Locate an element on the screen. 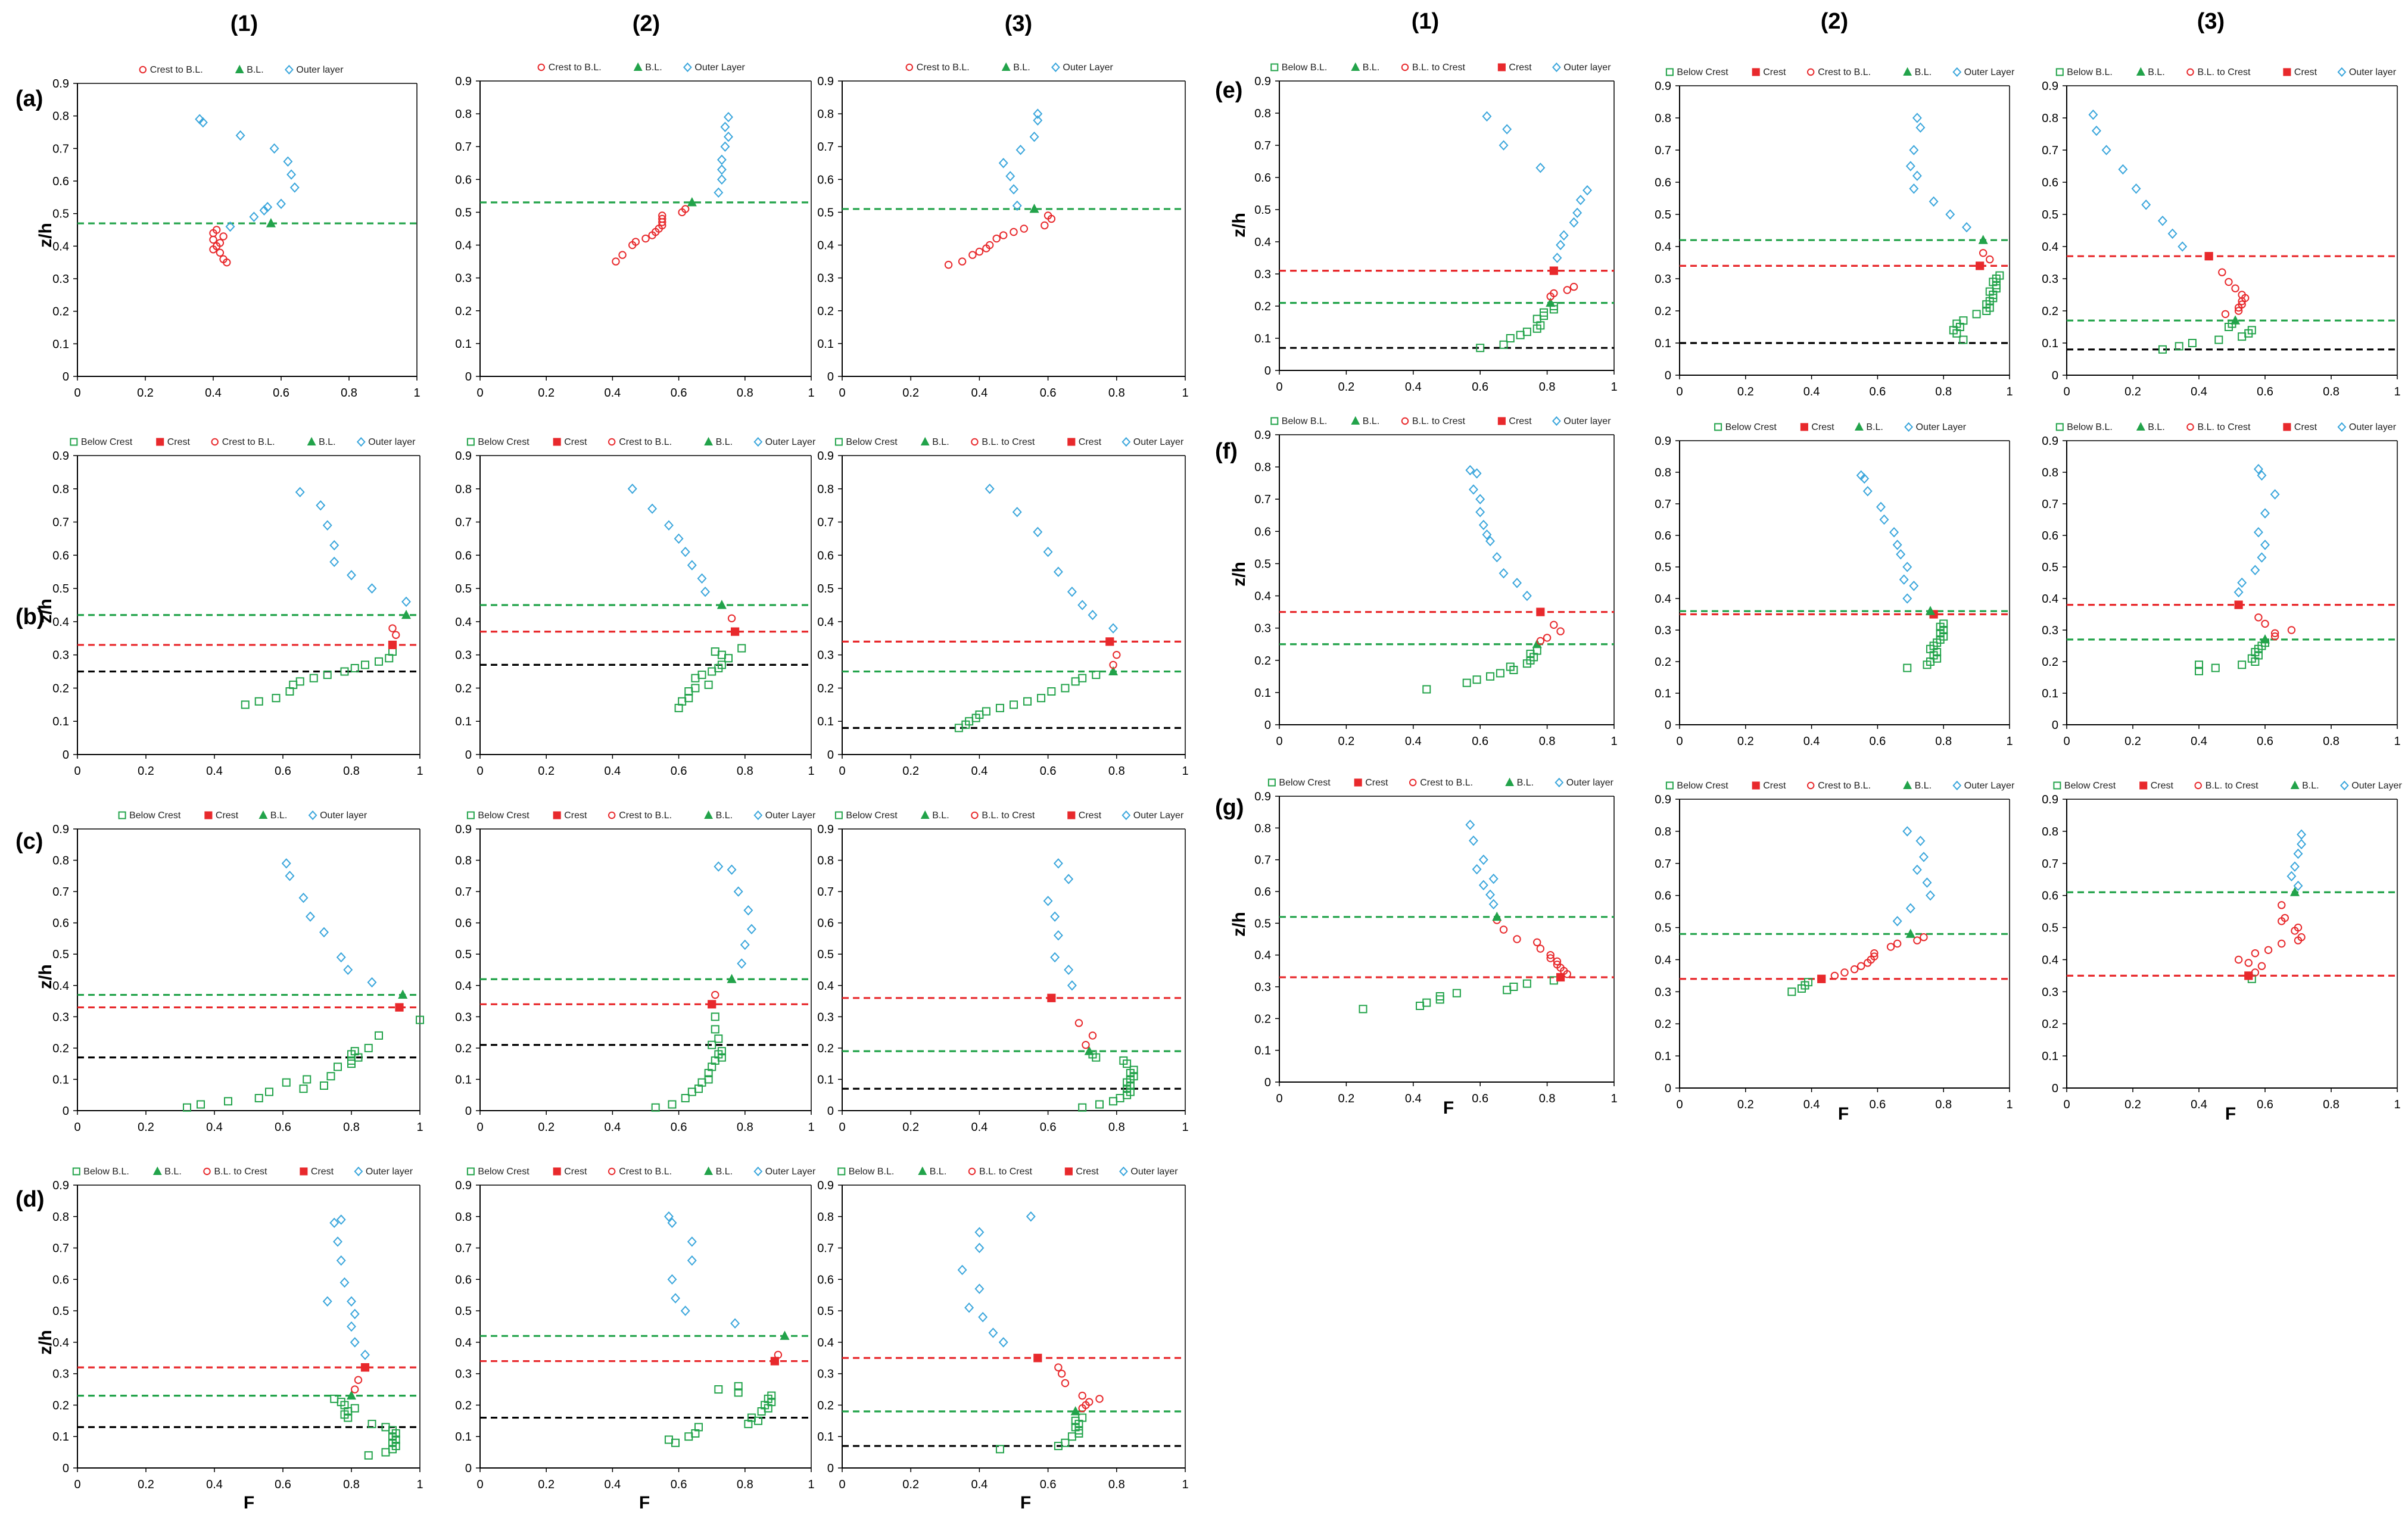 The image size is (2408, 1518). series-b-l-to-crest is located at coordinates (1562, 291).